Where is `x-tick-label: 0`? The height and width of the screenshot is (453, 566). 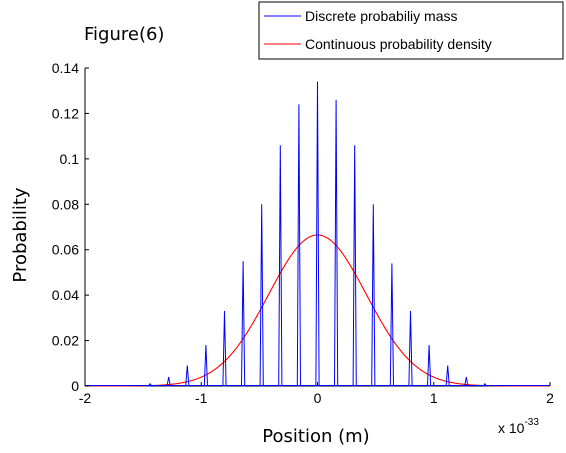
x-tick-label: 0 is located at coordinates (318, 398).